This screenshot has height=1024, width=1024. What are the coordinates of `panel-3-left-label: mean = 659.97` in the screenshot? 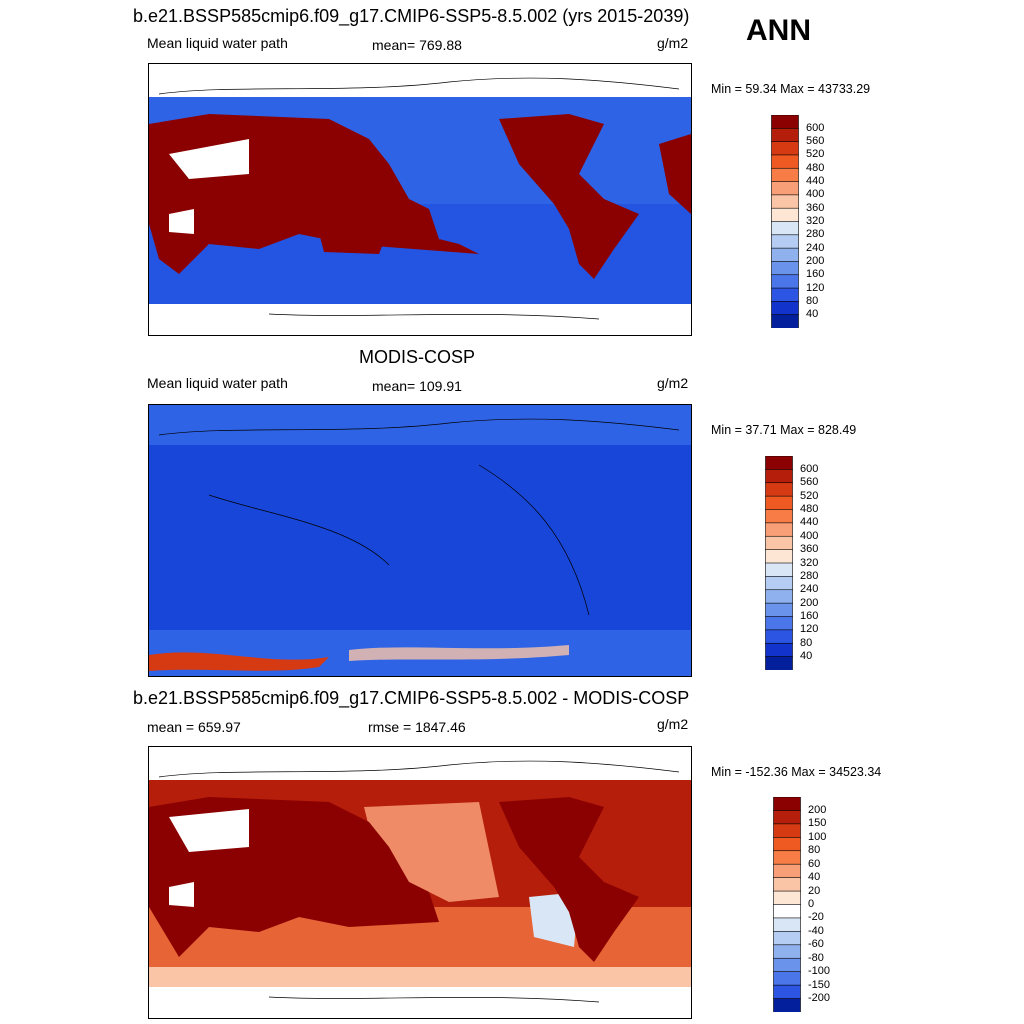 It's located at (194, 727).